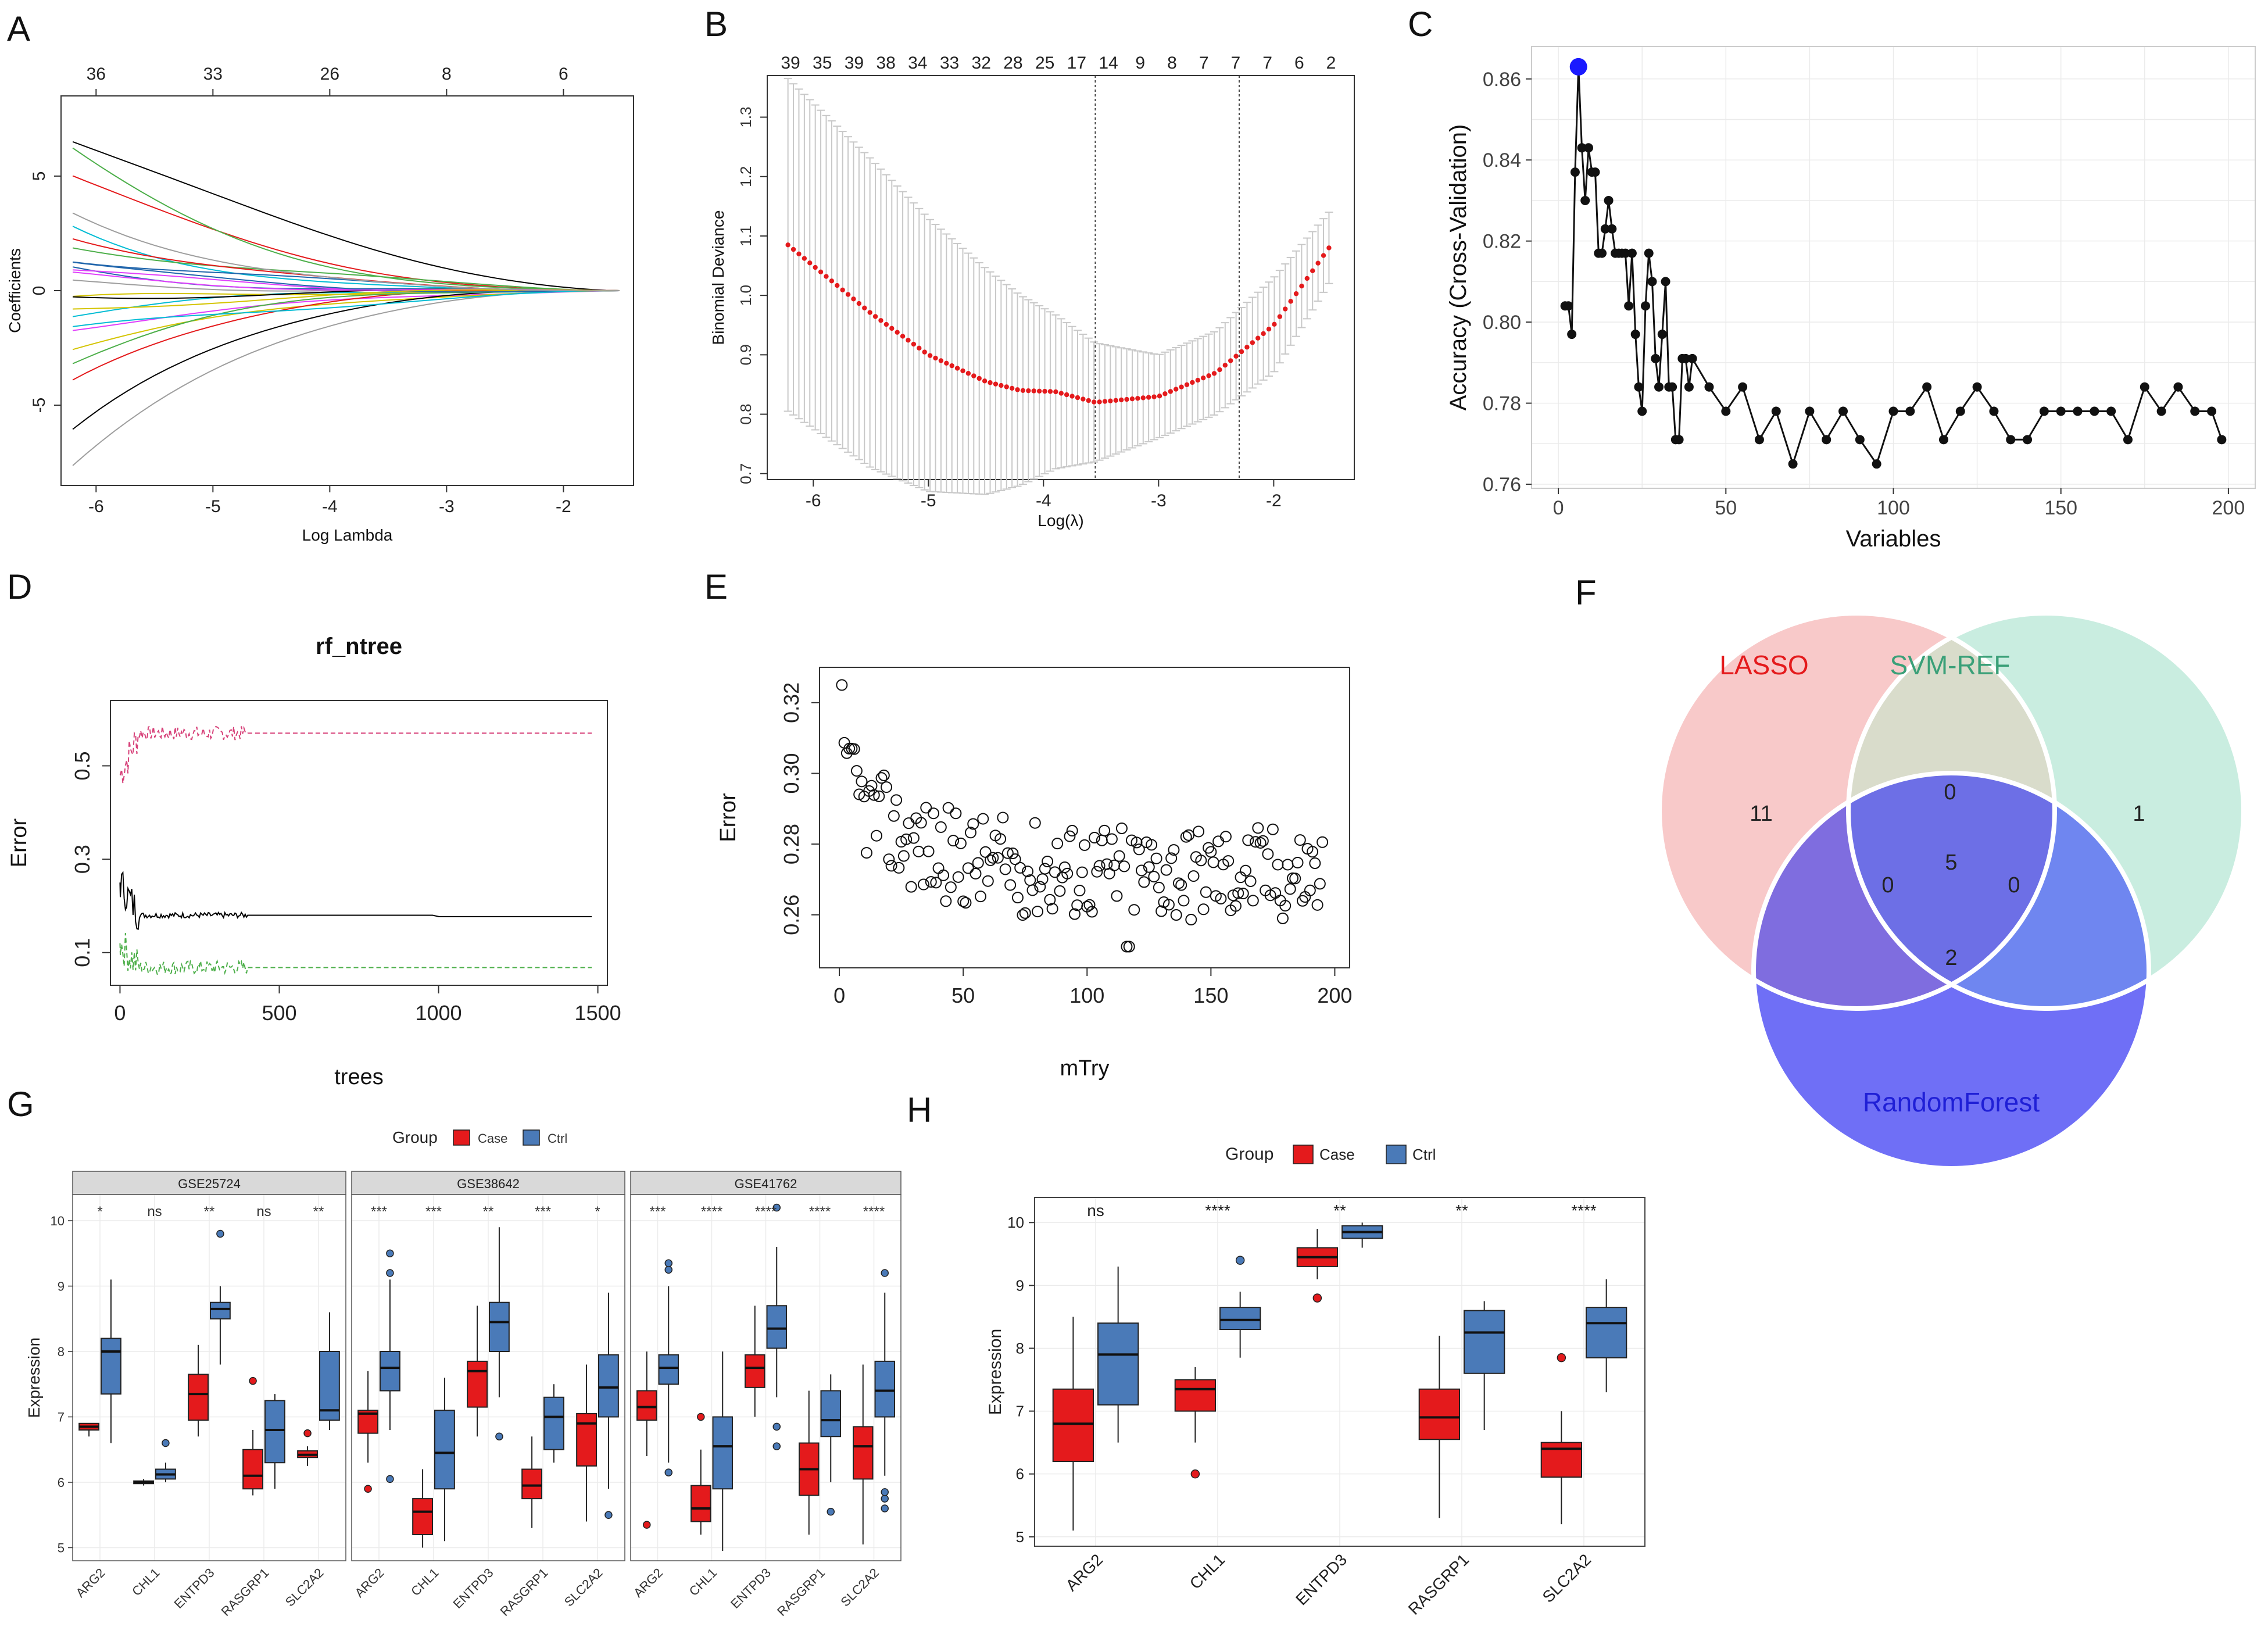 The height and width of the screenshot is (1634, 2268). Describe the element at coordinates (1076, 63) in the screenshot. I see `top-tick-label: 17` at that location.